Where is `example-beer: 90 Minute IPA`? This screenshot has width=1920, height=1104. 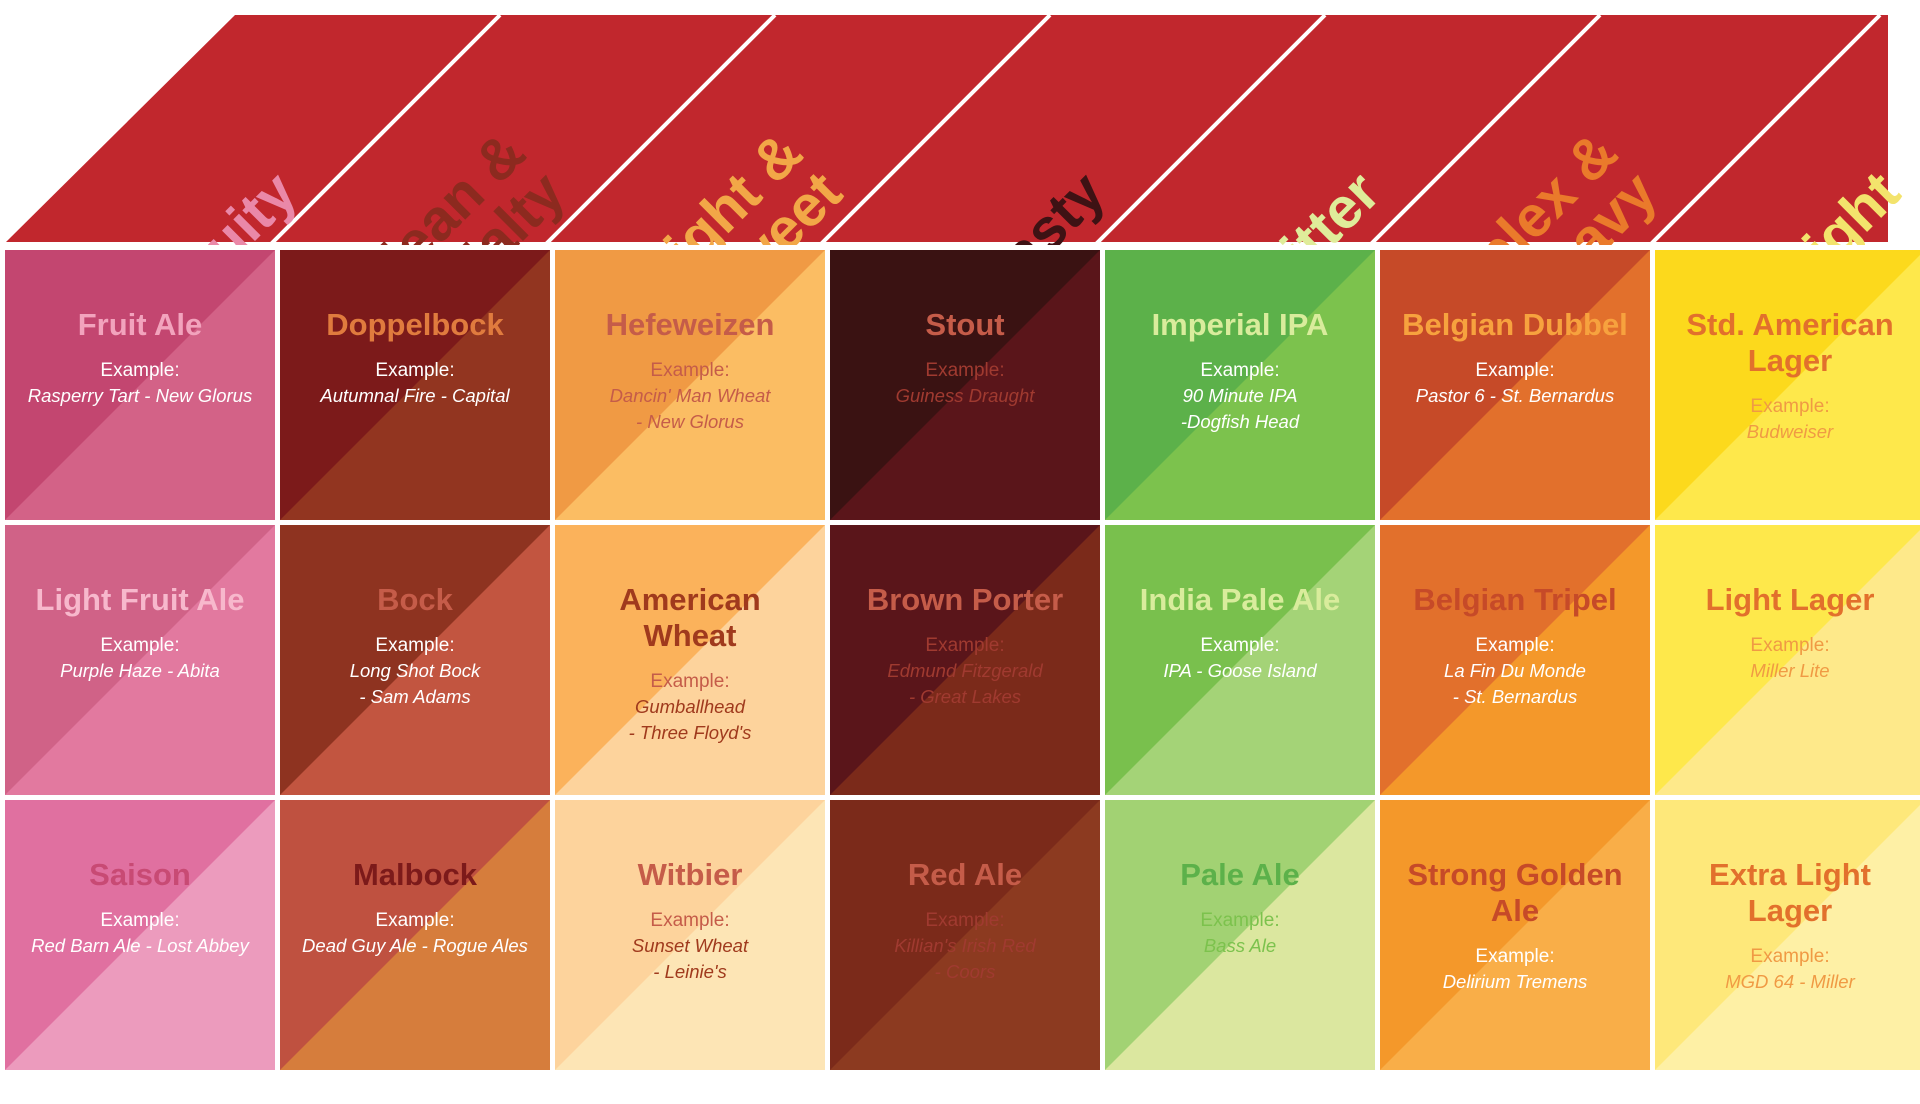
example-beer: 90 Minute IPA is located at coordinates (1240, 395).